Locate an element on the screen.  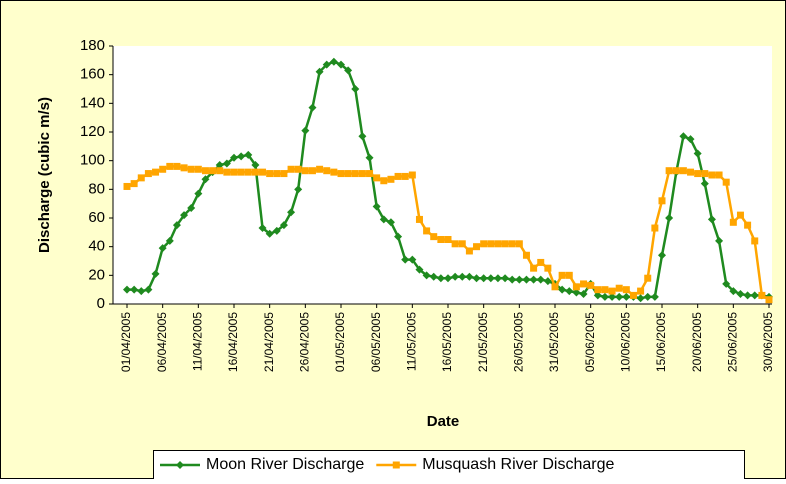
x-tick-label: 21/05/2005 is located at coordinates (483, 342).